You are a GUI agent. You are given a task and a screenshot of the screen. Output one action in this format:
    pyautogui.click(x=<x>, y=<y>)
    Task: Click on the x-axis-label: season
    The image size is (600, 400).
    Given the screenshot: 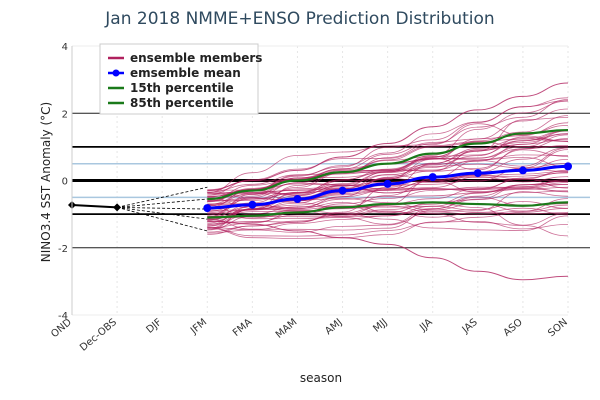 What is the action you would take?
    pyautogui.click(x=321, y=378)
    